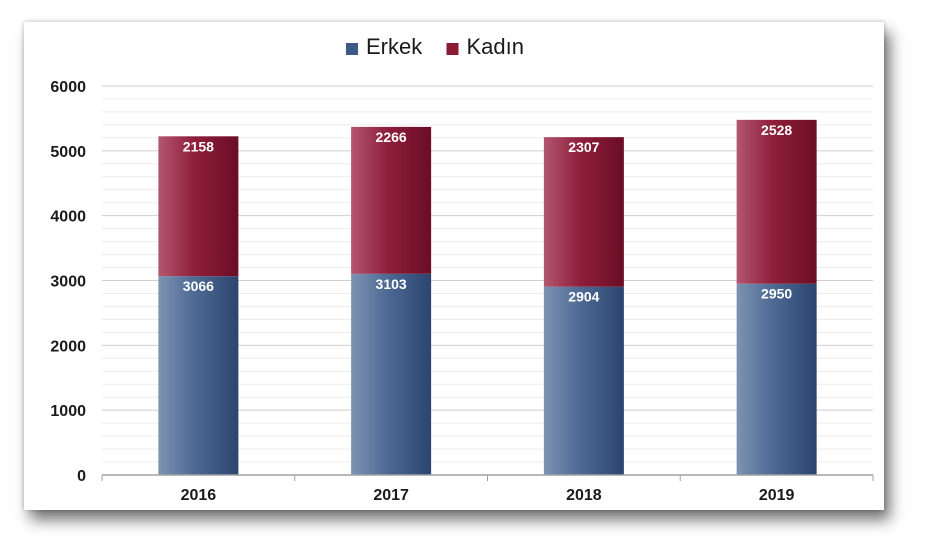 The image size is (932, 559). Describe the element at coordinates (68, 152) in the screenshot. I see `y-tick-label: 5000` at that location.